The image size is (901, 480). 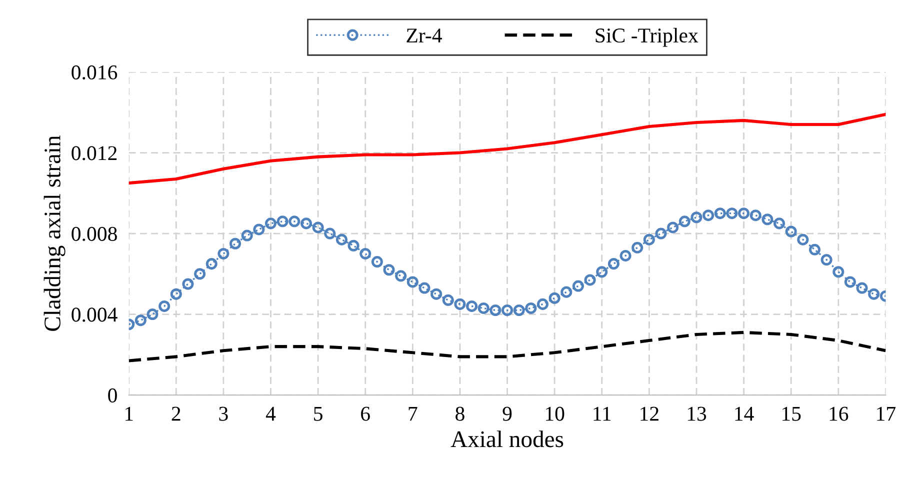 What do you see at coordinates (95, 72) in the screenshot?
I see `y-tick-label: 0.016` at bounding box center [95, 72].